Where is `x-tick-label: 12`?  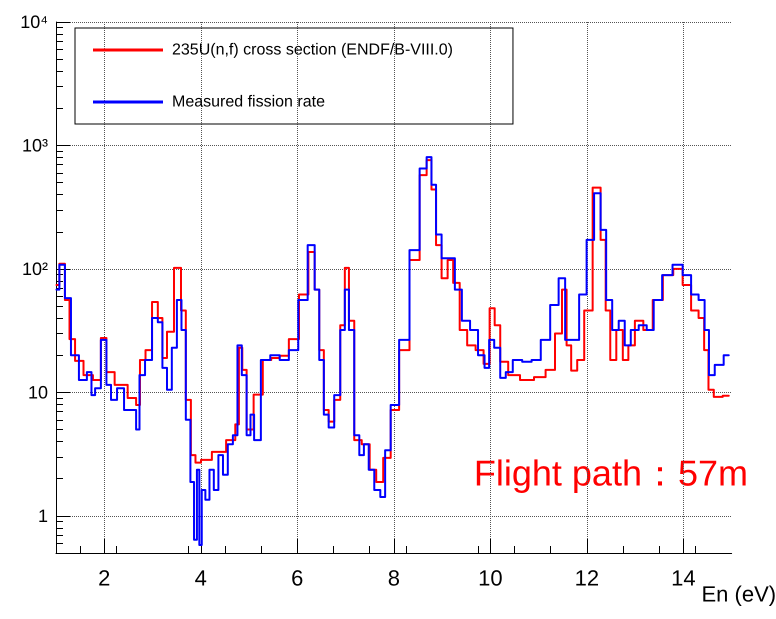
x-tick-label: 12 is located at coordinates (587, 578).